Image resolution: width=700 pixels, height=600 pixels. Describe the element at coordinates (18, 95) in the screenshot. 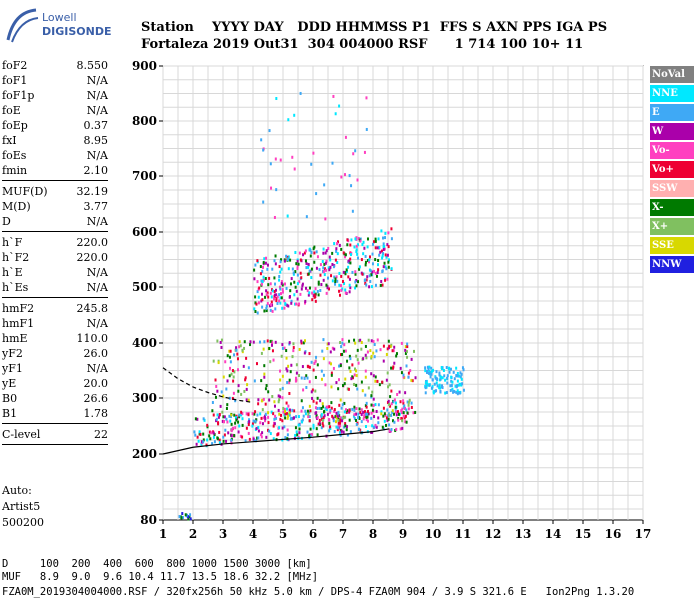

I see `param-name: foF1p` at that location.